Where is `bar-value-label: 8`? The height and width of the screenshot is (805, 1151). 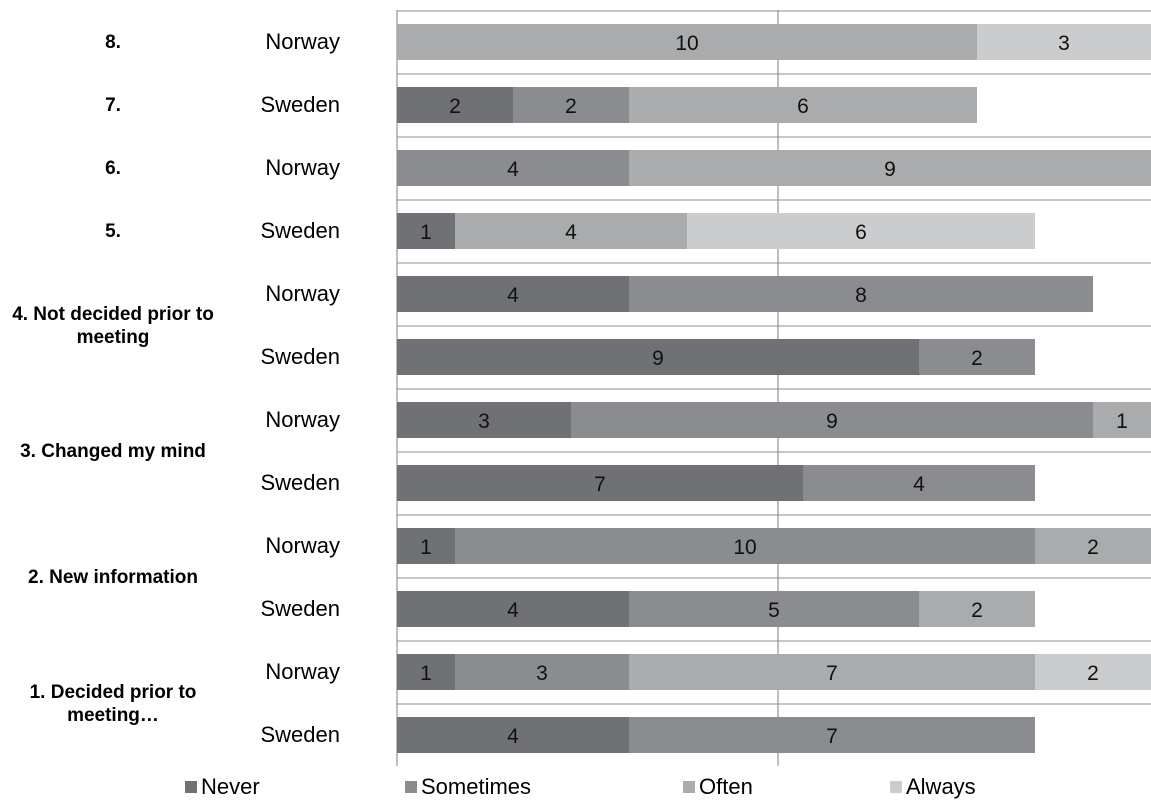
bar-value-label: 8 is located at coordinates (861, 295).